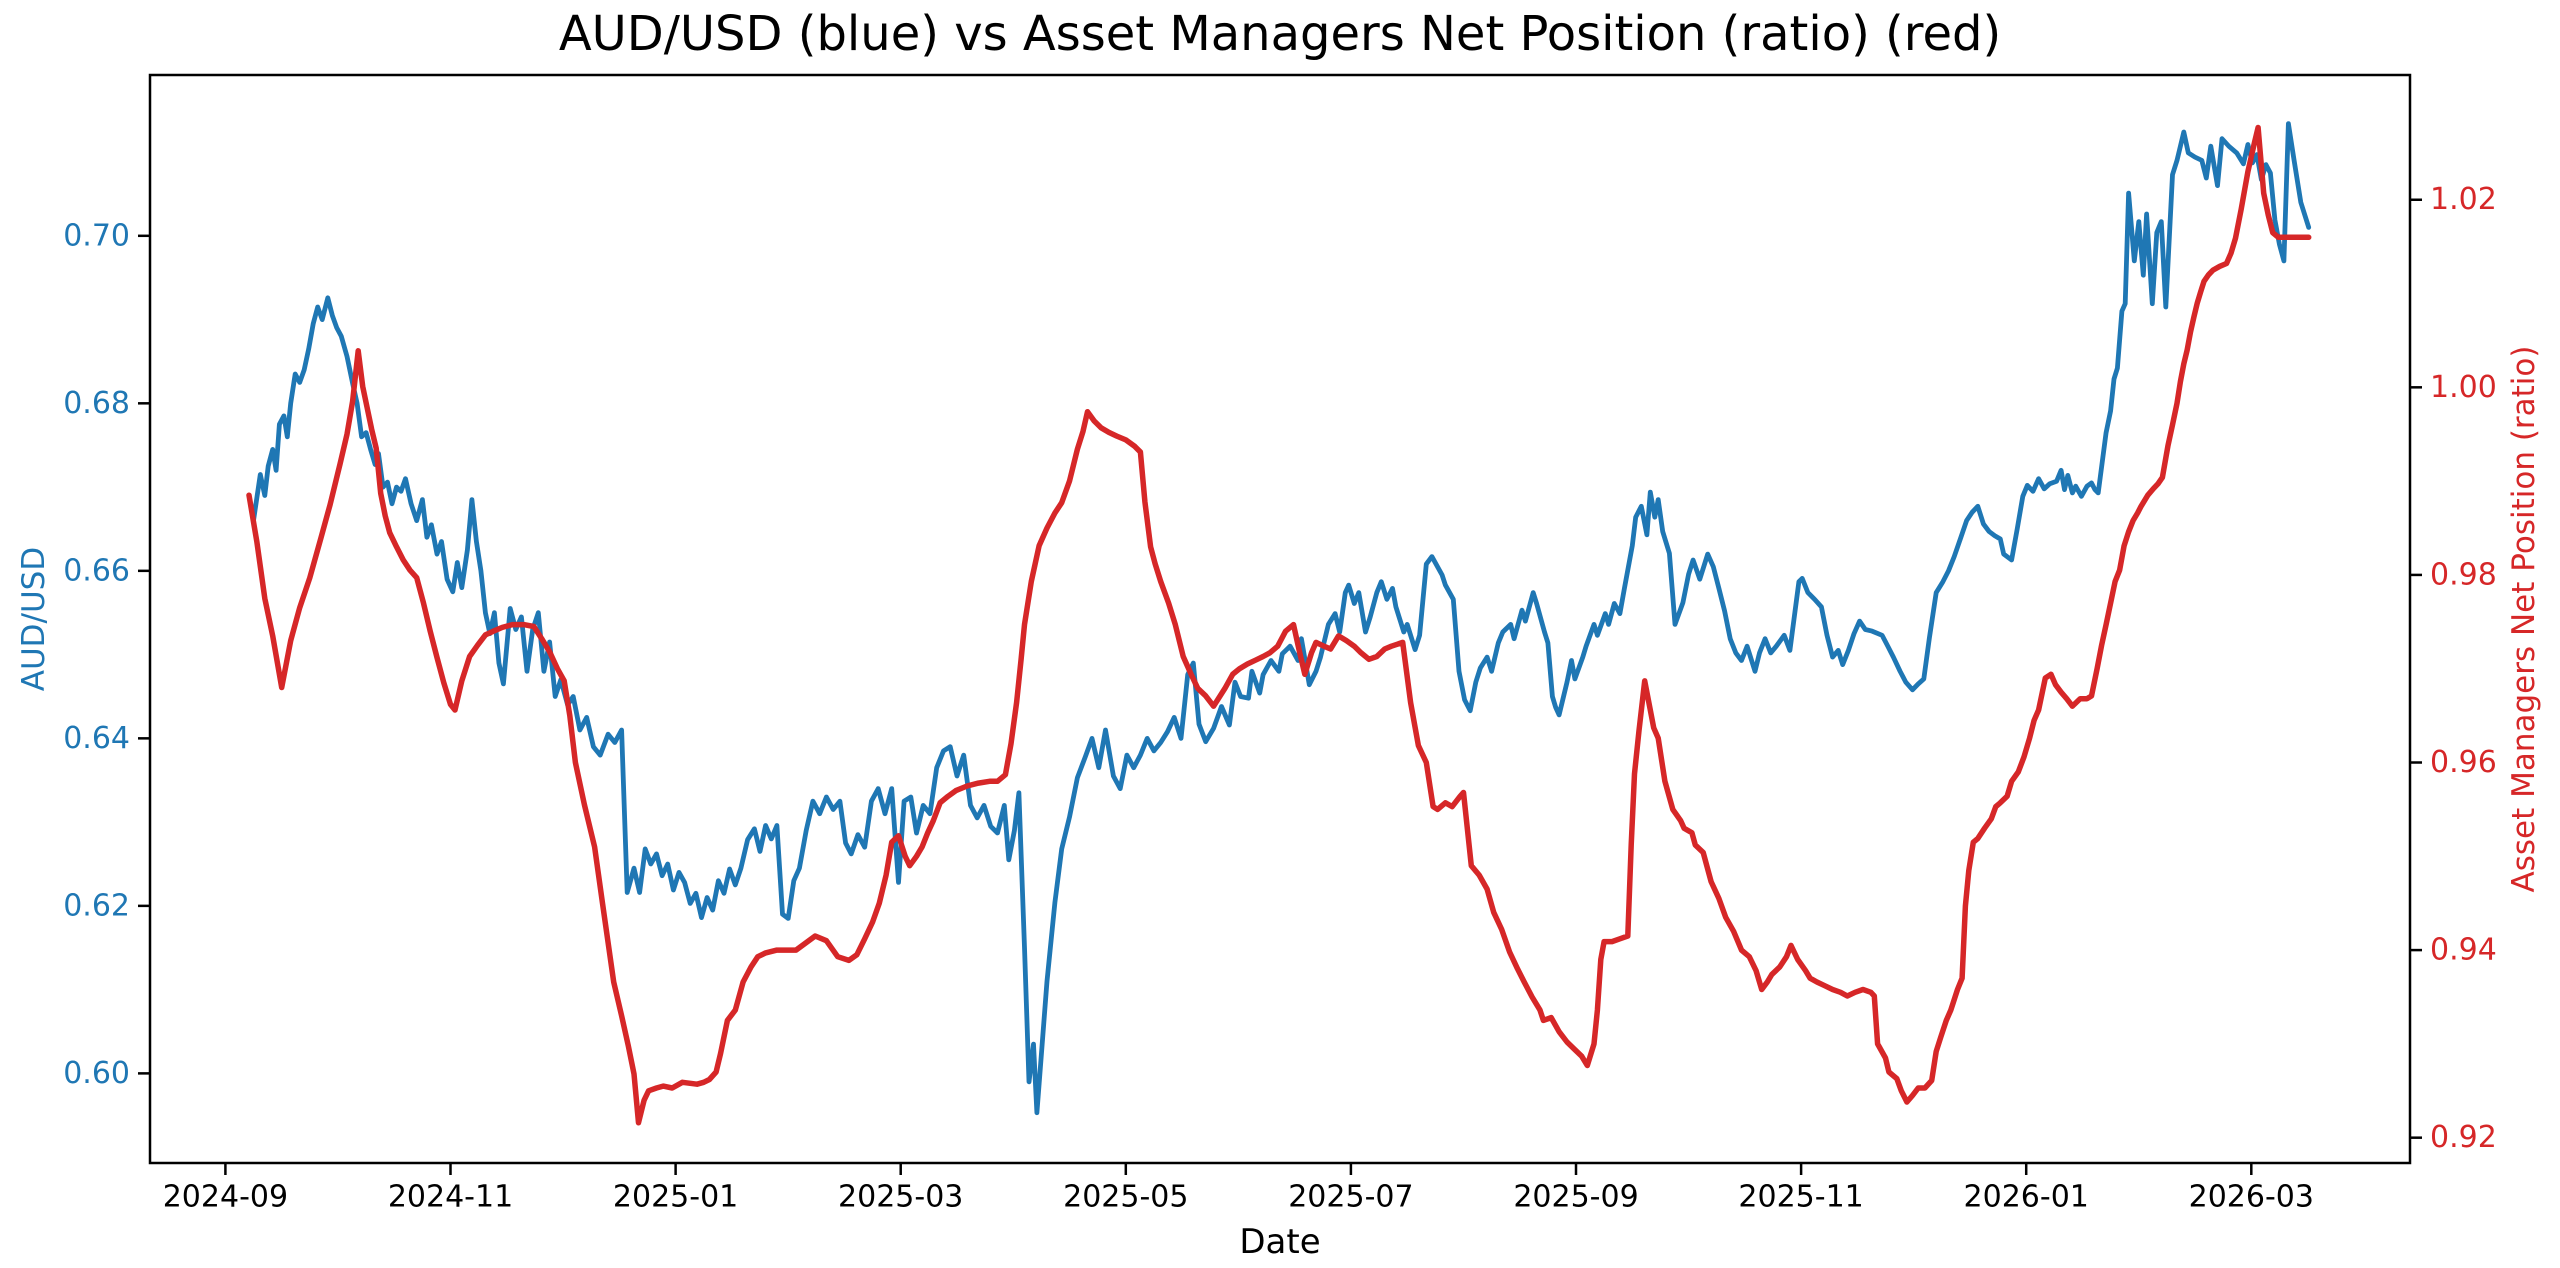  Describe the element at coordinates (2463, 950) in the screenshot. I see `right-tick-label: 0.94` at that location.